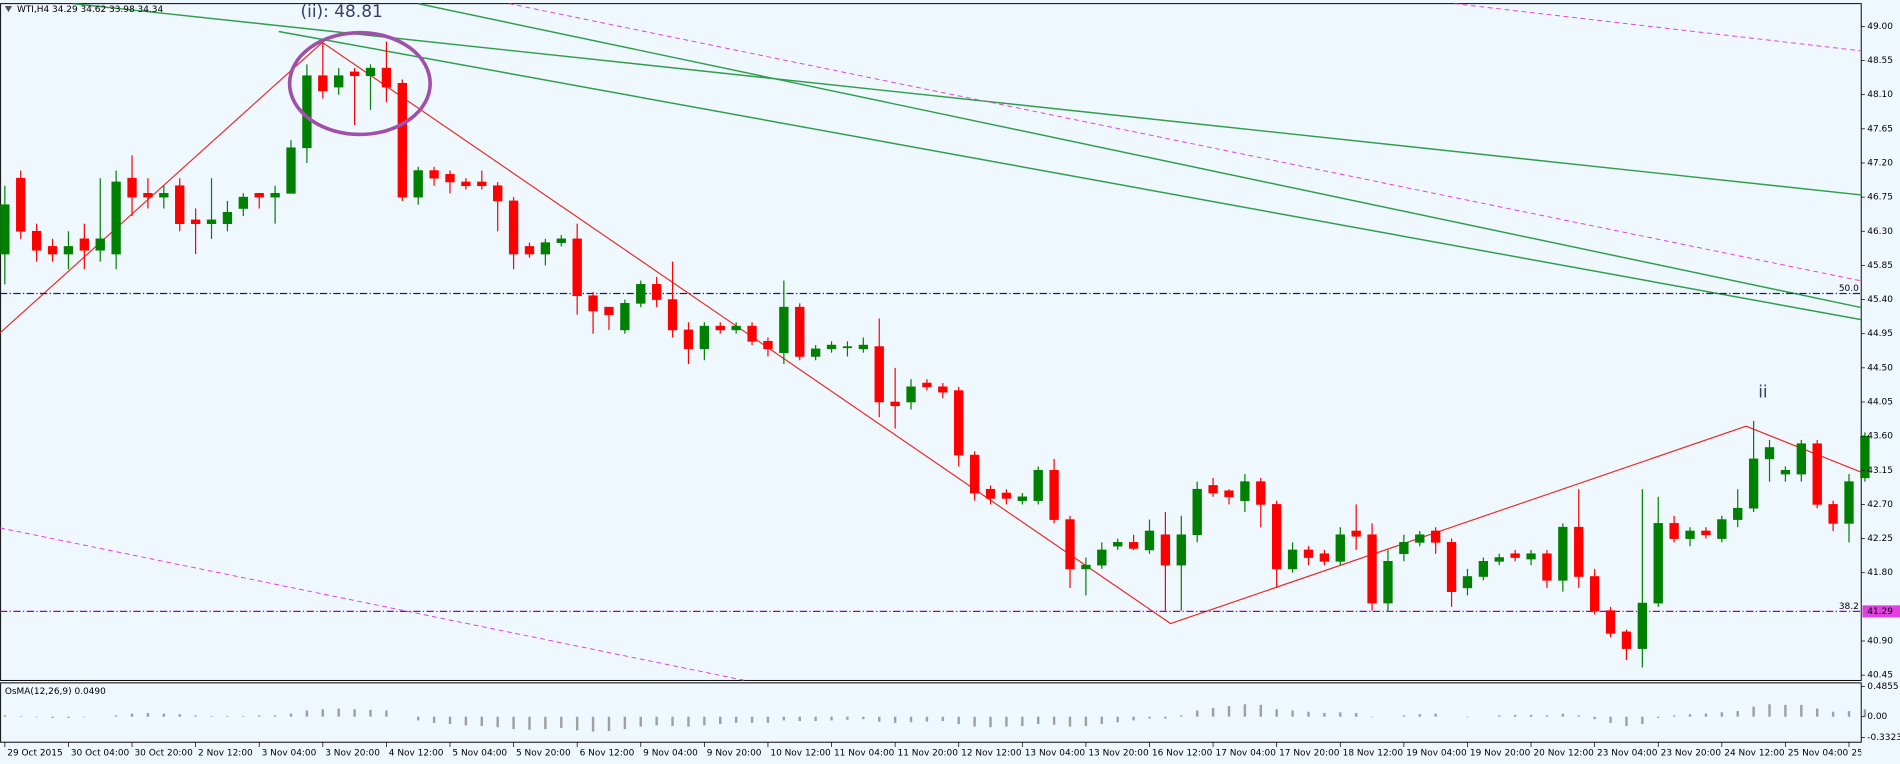 The image size is (1900, 764). What do you see at coordinates (1500, 754) in the screenshot?
I see `x-tick-label: 19 Nov 20:00` at bounding box center [1500, 754].